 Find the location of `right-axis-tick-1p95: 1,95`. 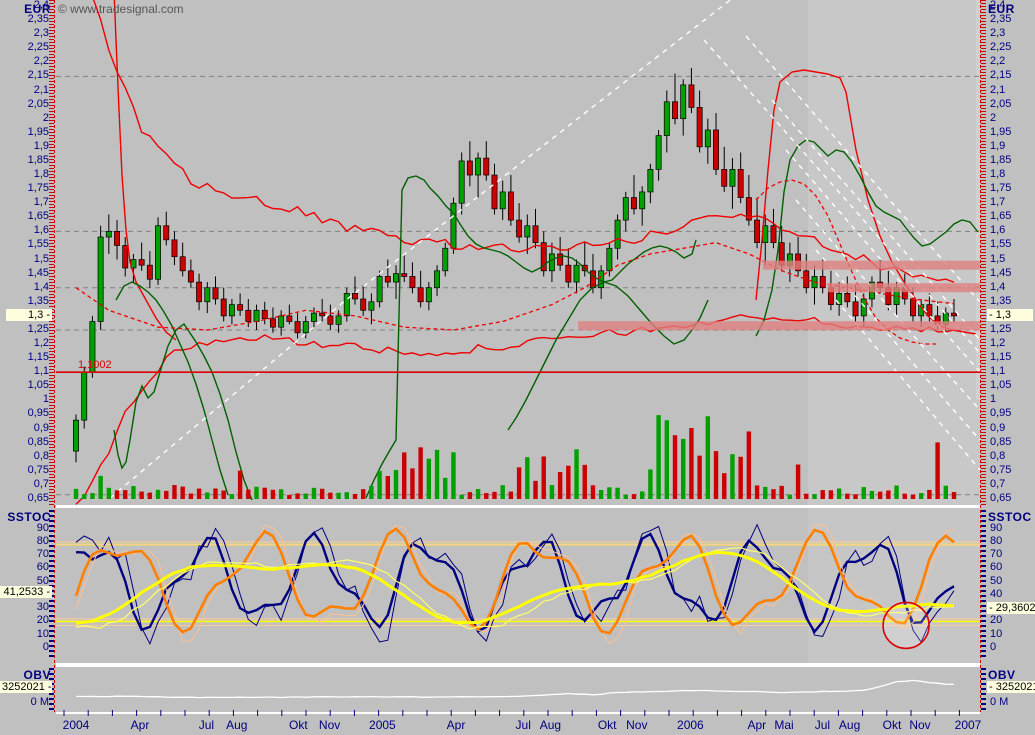

right-axis-tick-1p95: 1,95 is located at coordinates (1001, 131).